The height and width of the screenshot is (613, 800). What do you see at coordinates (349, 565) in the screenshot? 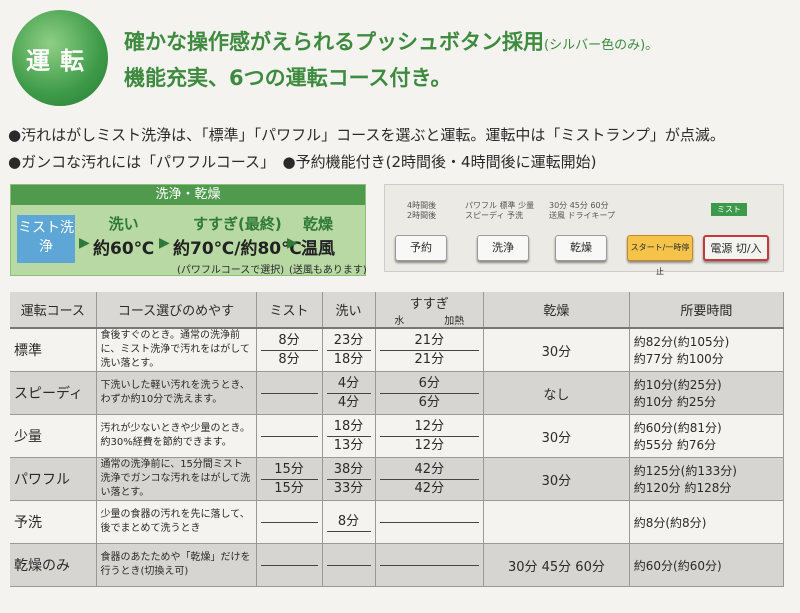
I see `wash-time` at bounding box center [349, 565].